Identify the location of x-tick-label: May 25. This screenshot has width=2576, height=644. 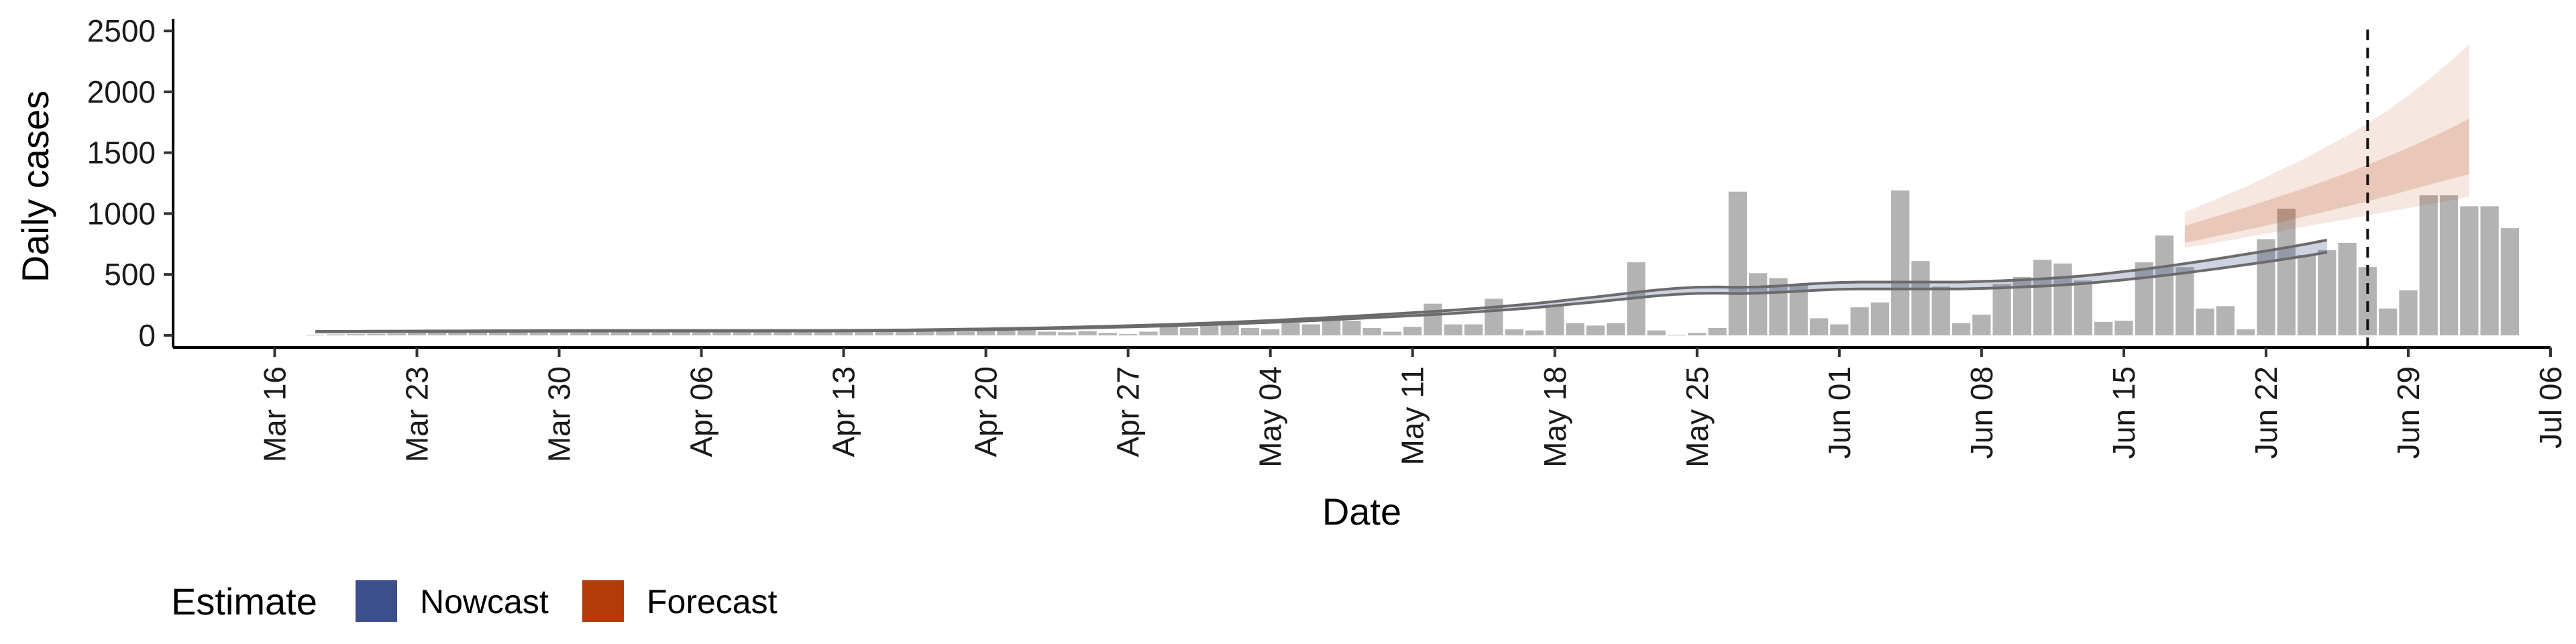
(1697, 417).